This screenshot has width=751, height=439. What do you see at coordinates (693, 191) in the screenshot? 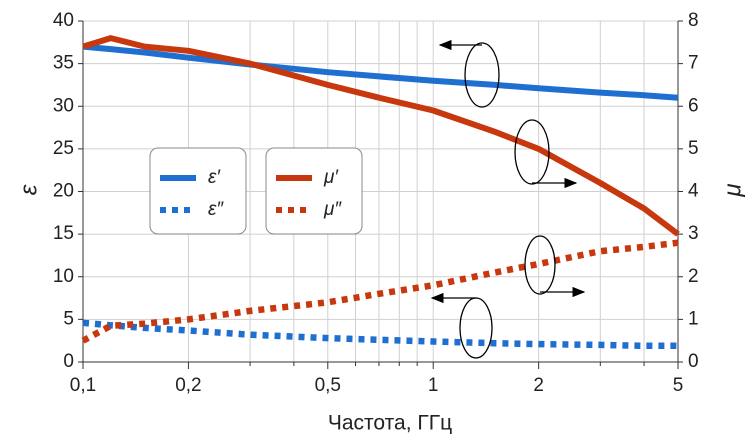
I see `y2-tick-label: 4` at bounding box center [693, 191].